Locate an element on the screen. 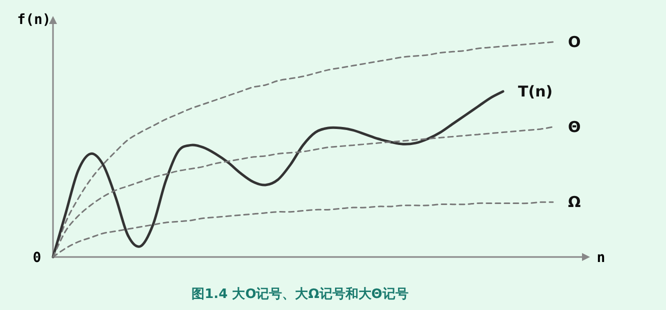 Image resolution: width=666 pixels, height=310 pixels. x-axis-title: n is located at coordinates (601, 258).